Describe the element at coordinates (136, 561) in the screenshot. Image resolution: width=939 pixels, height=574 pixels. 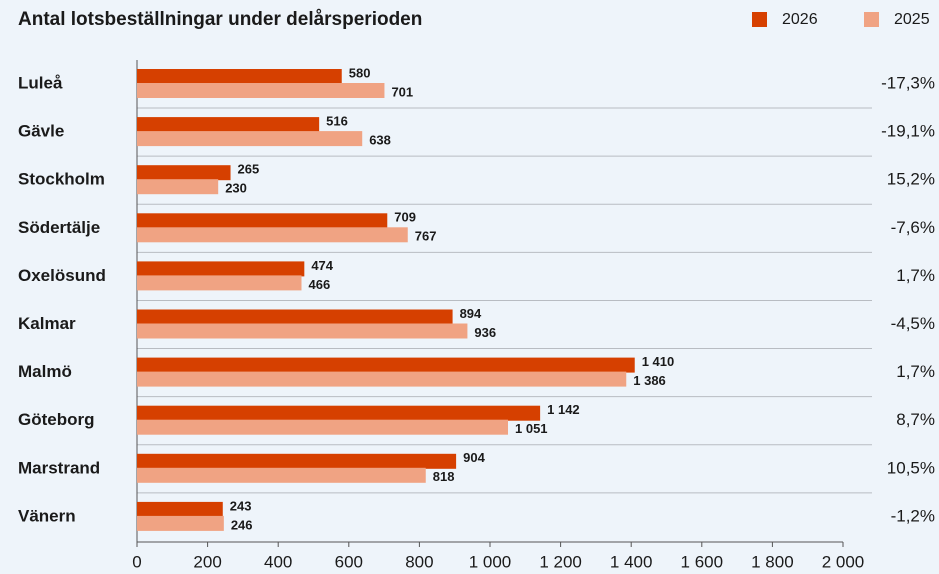
I see `x-tick-label: 0` at that location.